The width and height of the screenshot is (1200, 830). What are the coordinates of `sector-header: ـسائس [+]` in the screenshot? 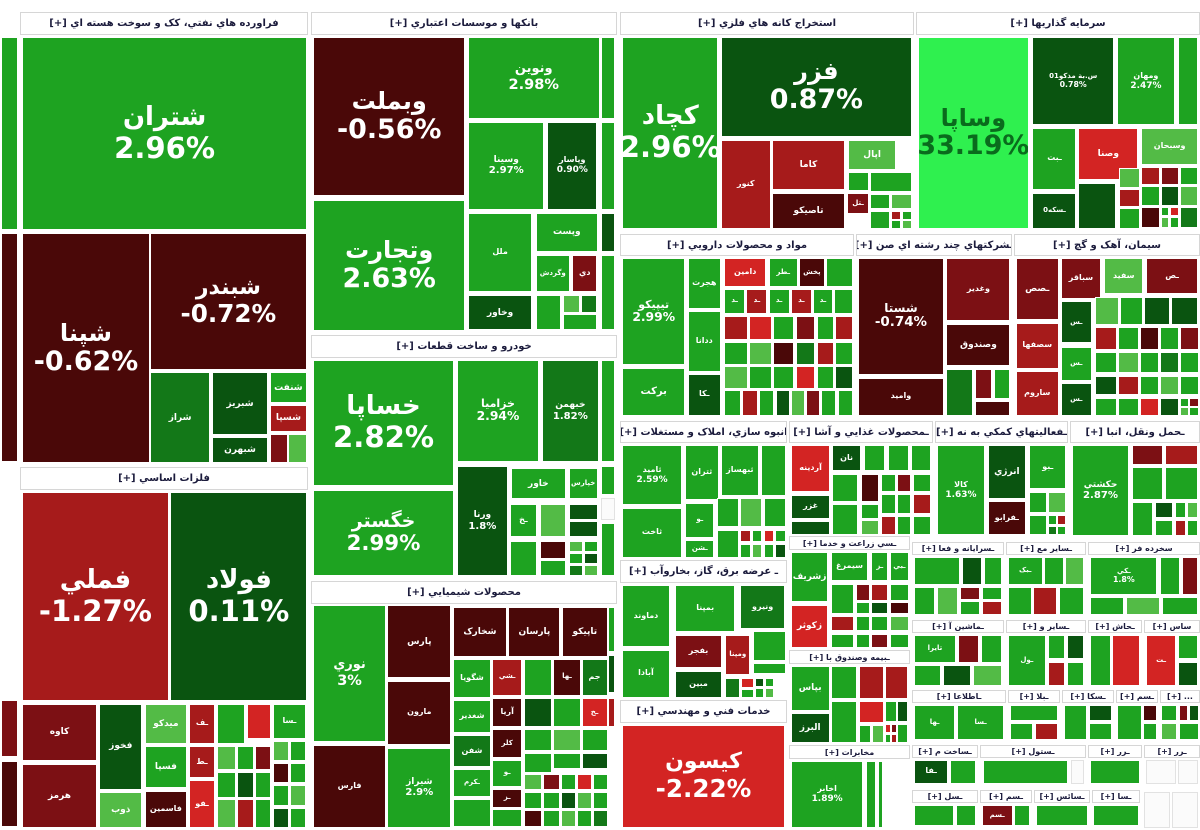 It's located at (1062, 796).